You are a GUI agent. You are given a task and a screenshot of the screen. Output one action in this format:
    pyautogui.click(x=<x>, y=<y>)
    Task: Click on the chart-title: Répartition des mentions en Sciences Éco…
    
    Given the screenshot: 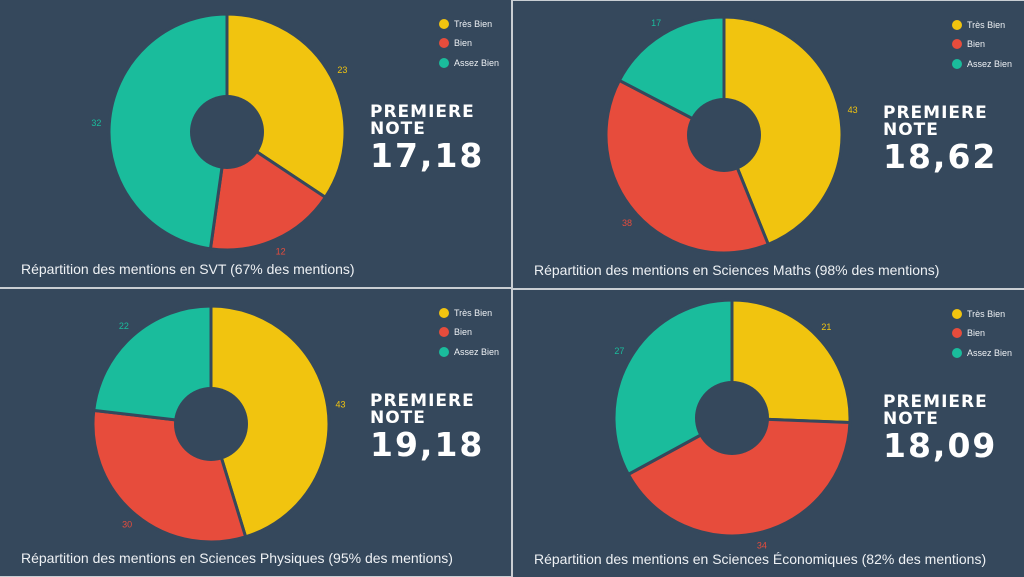 What is the action you would take?
    pyautogui.click(x=760, y=559)
    